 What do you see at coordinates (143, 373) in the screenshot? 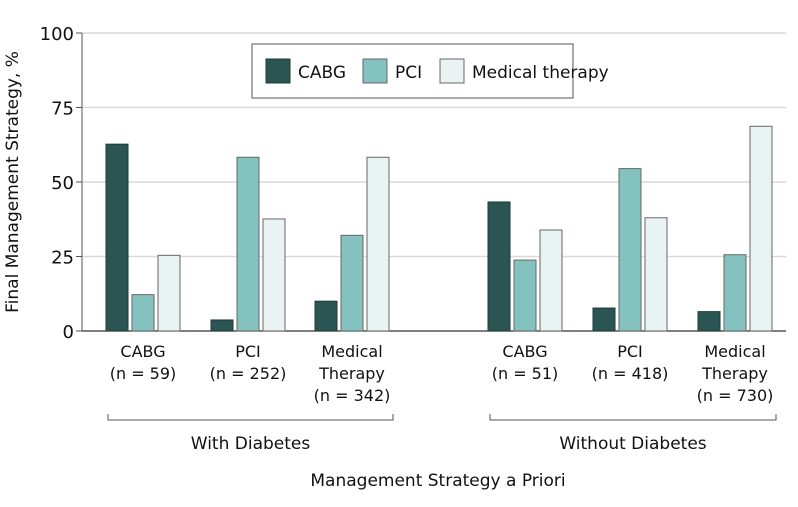
I see `category-n-label: (n = 59)` at bounding box center [143, 373].